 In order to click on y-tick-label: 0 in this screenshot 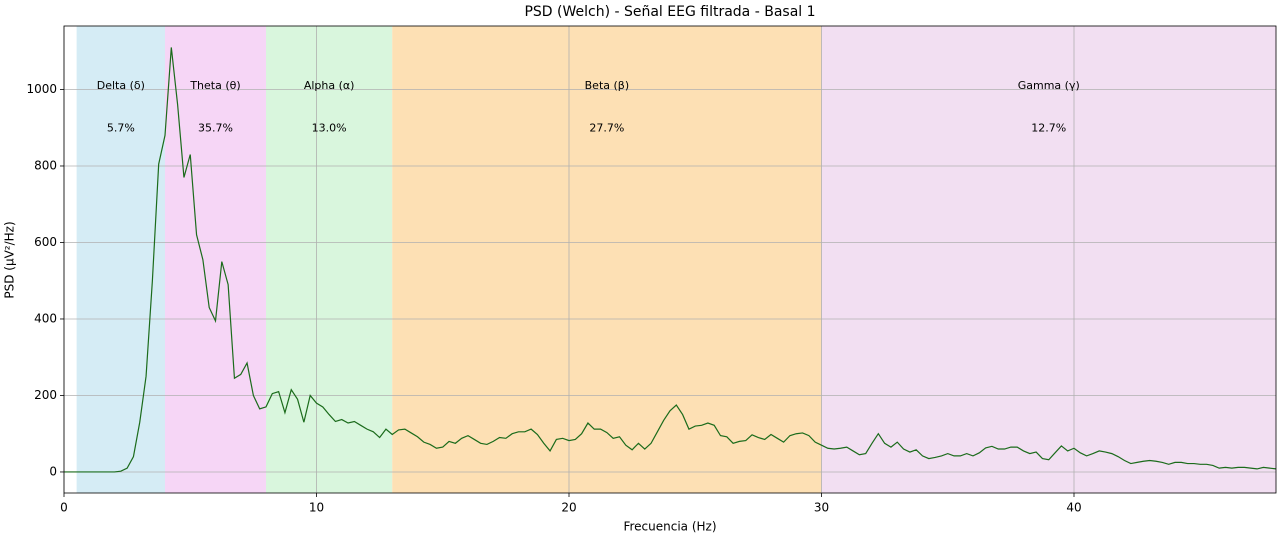, I will do `click(53, 471)`.